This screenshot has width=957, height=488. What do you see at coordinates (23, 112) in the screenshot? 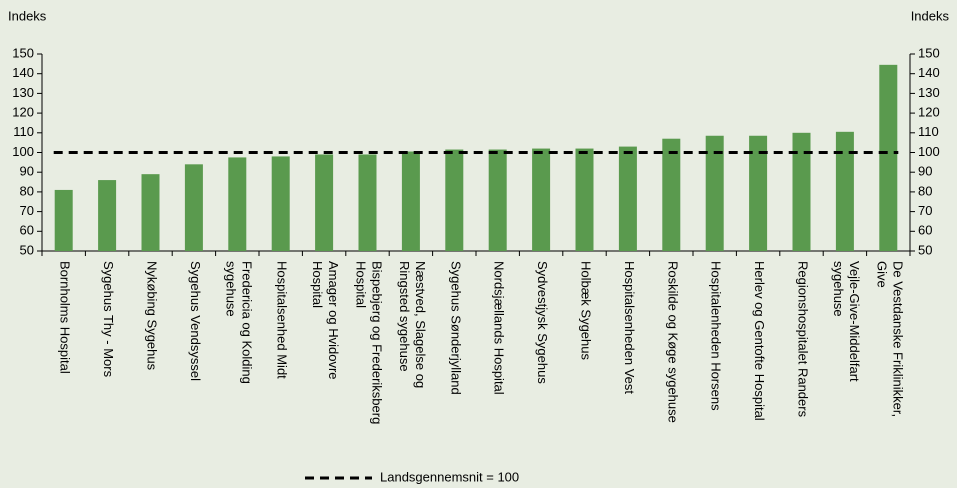
I see `y-tick-label: 120` at bounding box center [23, 112].